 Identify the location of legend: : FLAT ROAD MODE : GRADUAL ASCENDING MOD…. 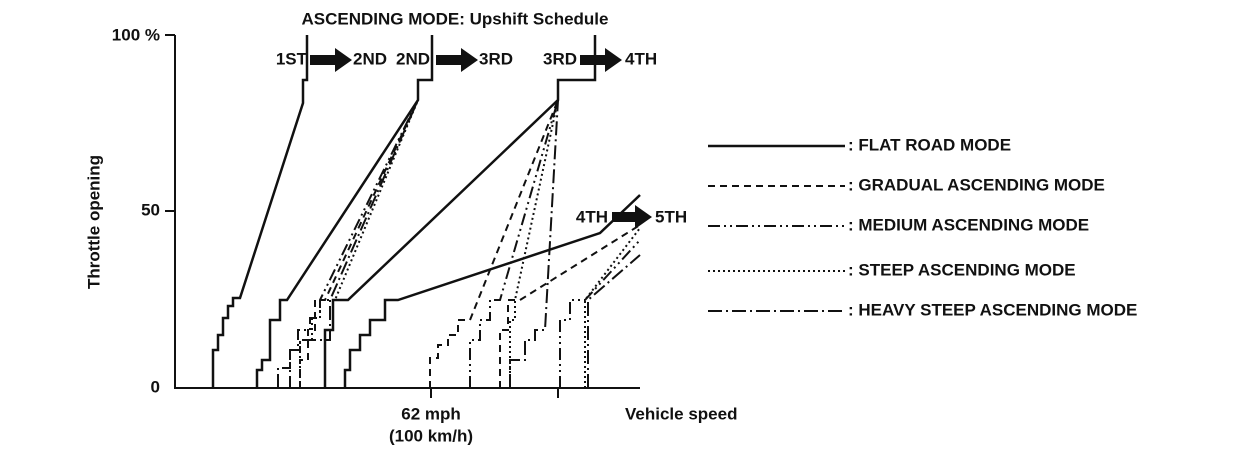
(922, 227).